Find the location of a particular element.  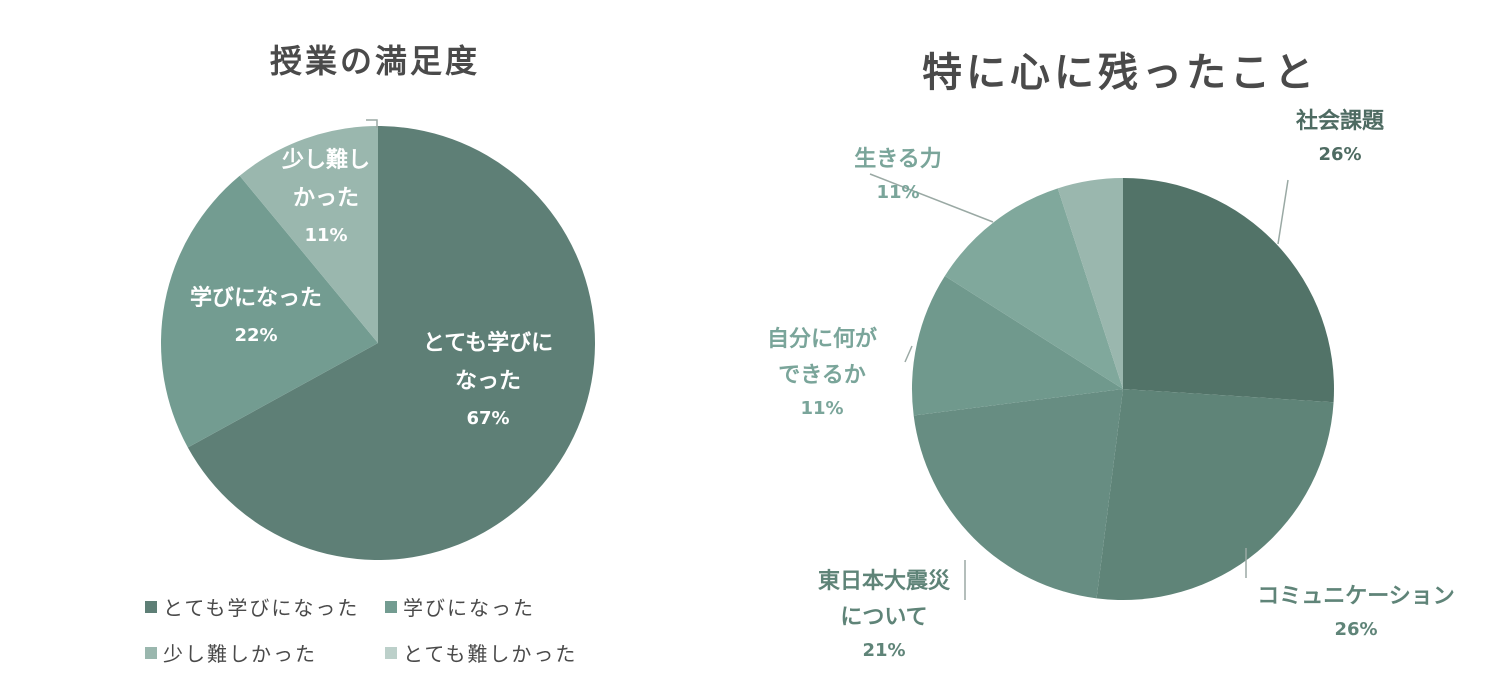

data-label-communication-line-0: コミュニケーション is located at coordinates (1356, 596).